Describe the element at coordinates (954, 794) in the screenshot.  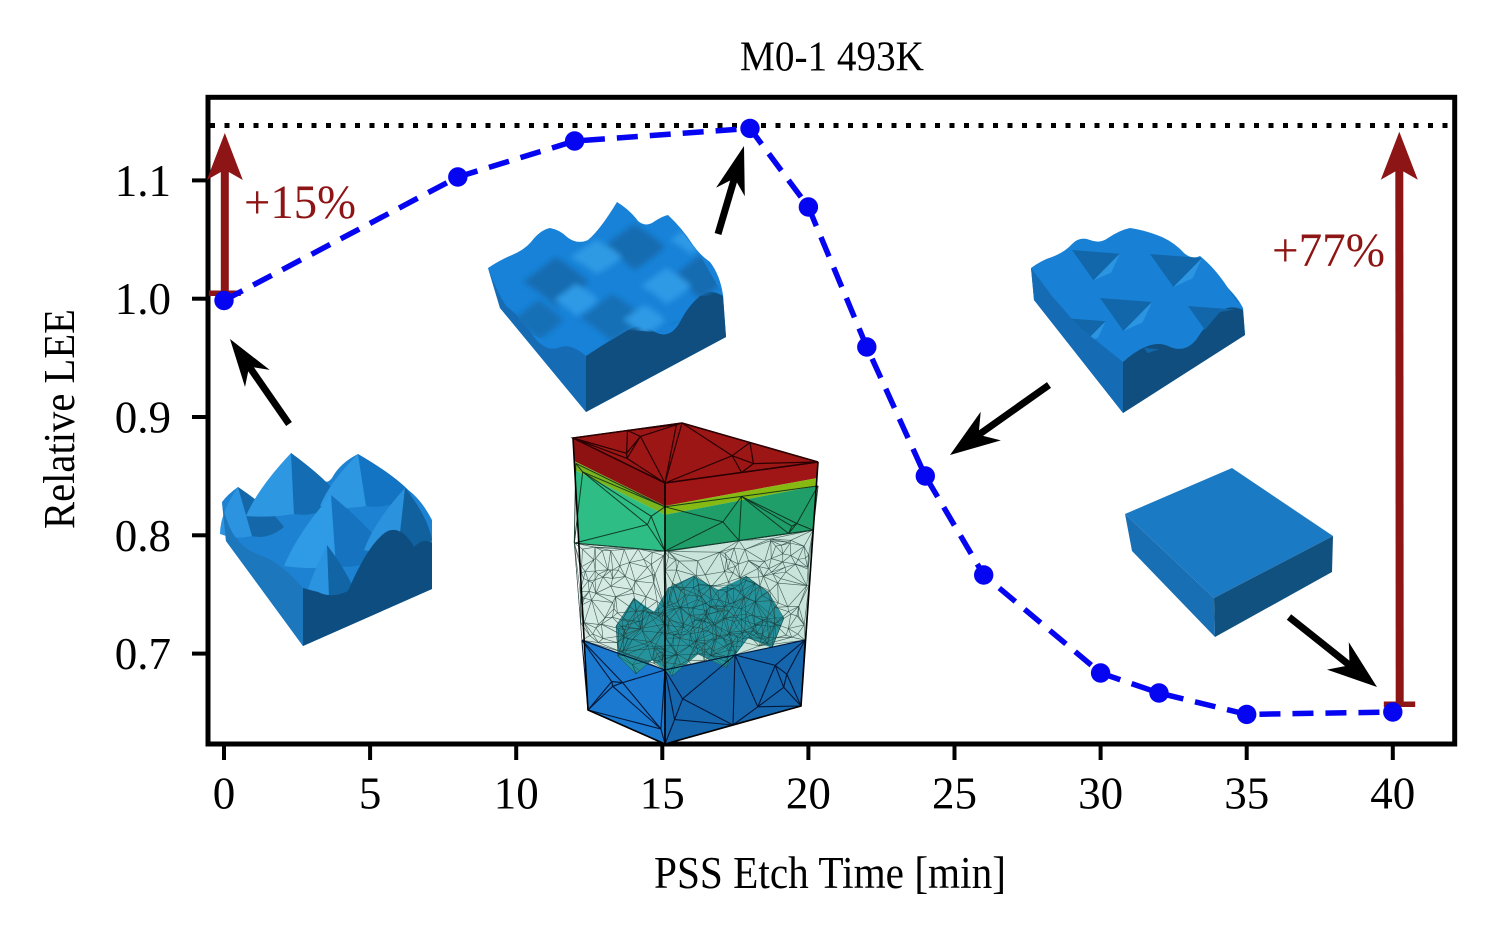
I see `svg-text: 25` at that location.